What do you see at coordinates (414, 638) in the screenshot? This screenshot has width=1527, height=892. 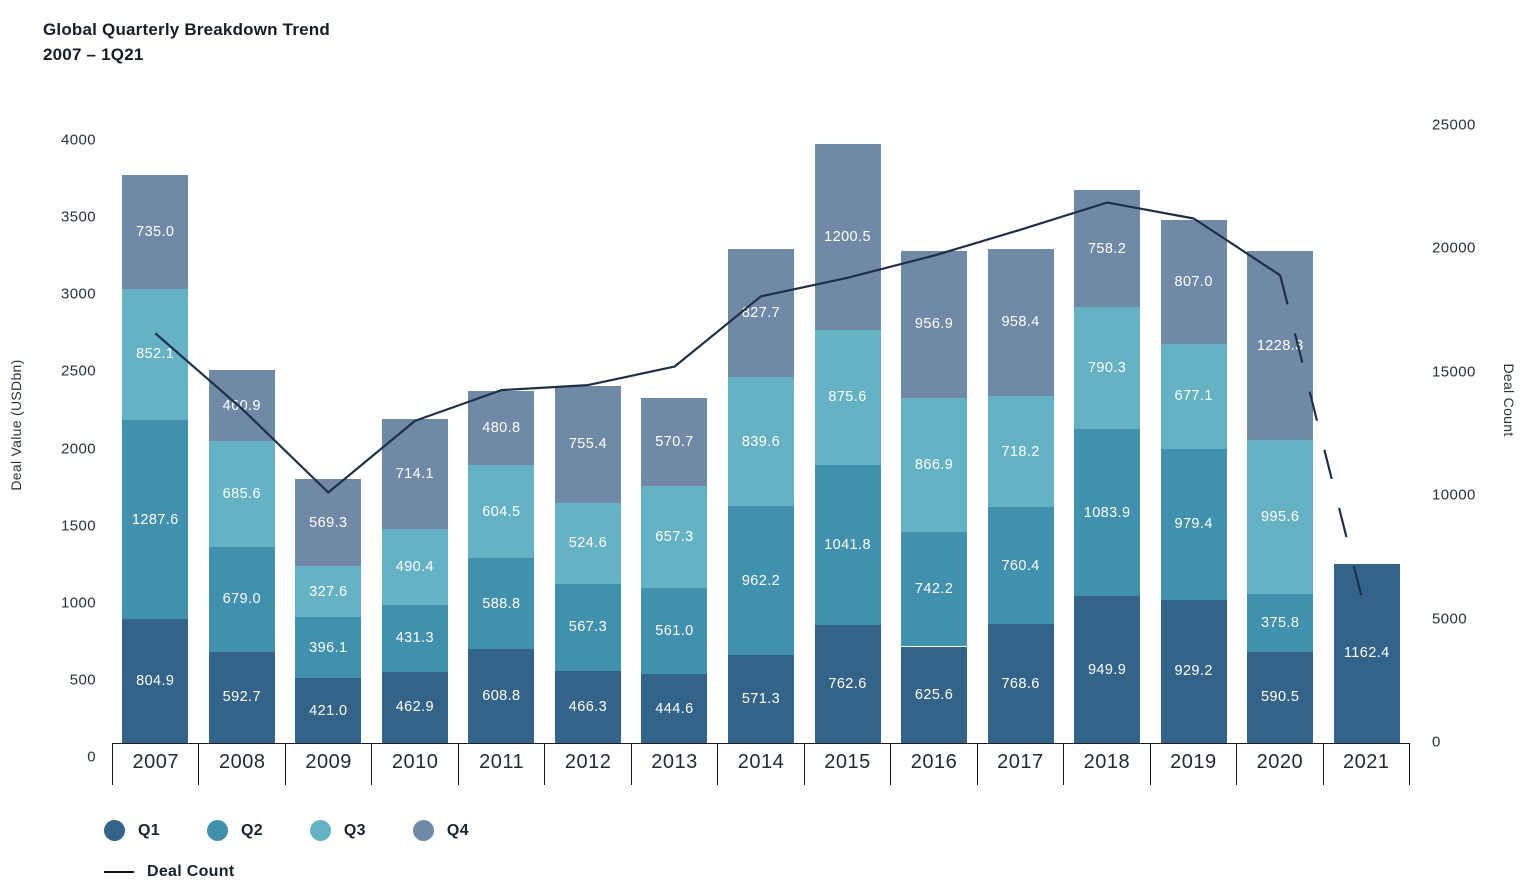 I see `bar-segment-q2-2010: 431.3` at bounding box center [414, 638].